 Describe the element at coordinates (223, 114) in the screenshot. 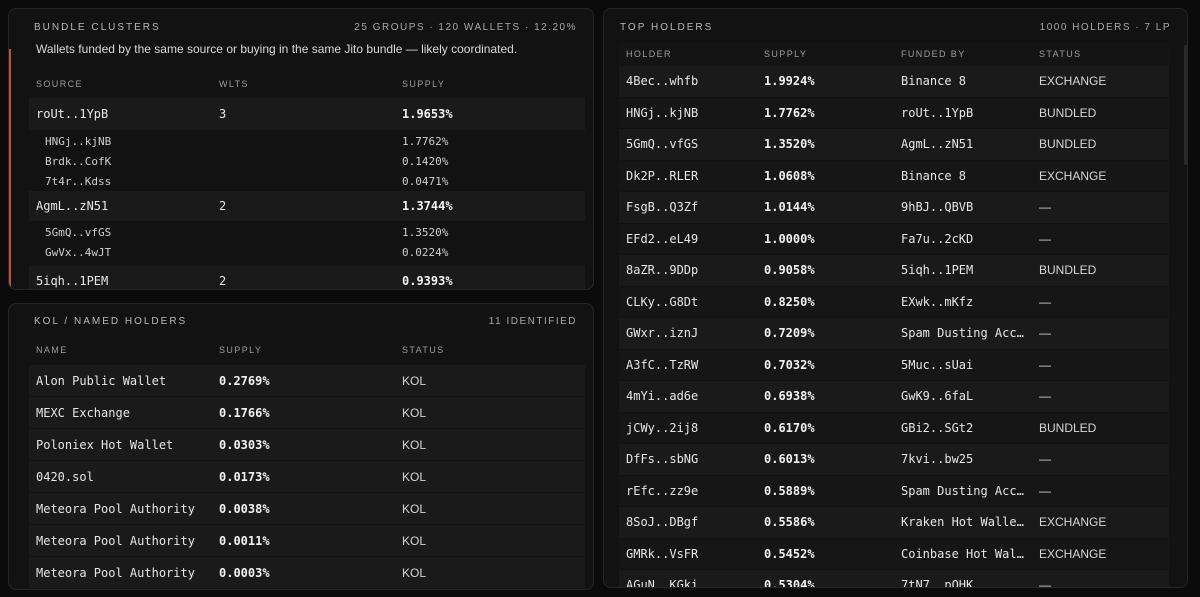

I see `group-wallet-count: 3` at that location.